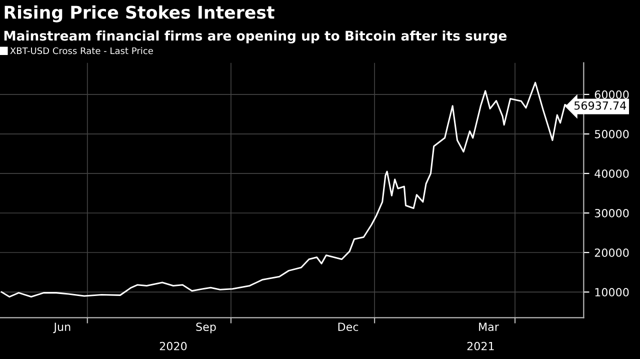 The image size is (640, 359). What do you see at coordinates (600, 105) in the screenshot?
I see `annotation: 56937.74` at bounding box center [600, 105].